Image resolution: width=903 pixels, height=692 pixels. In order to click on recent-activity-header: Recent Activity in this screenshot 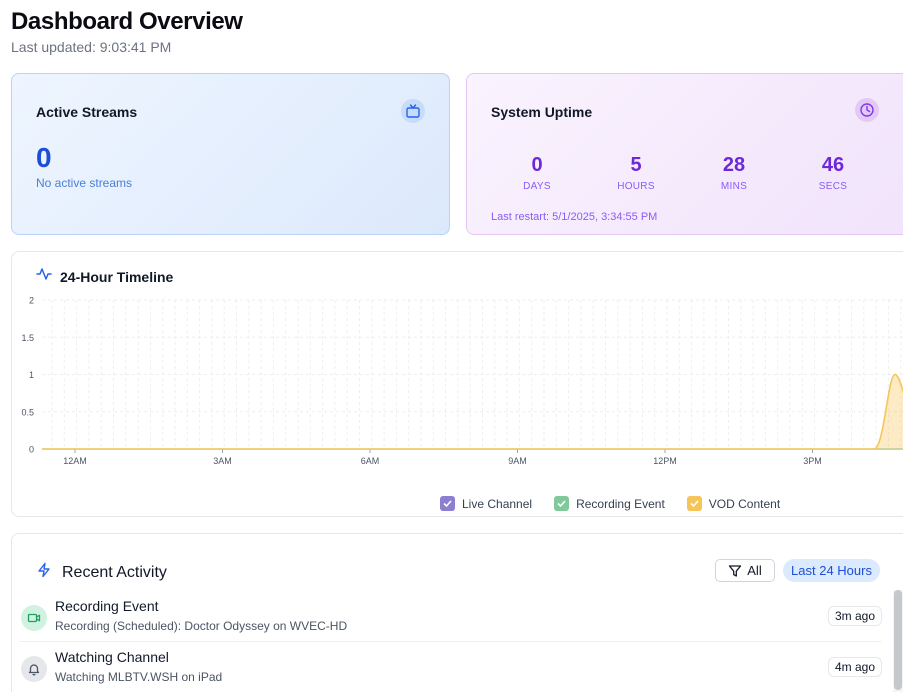, I will do `click(101, 572)`.